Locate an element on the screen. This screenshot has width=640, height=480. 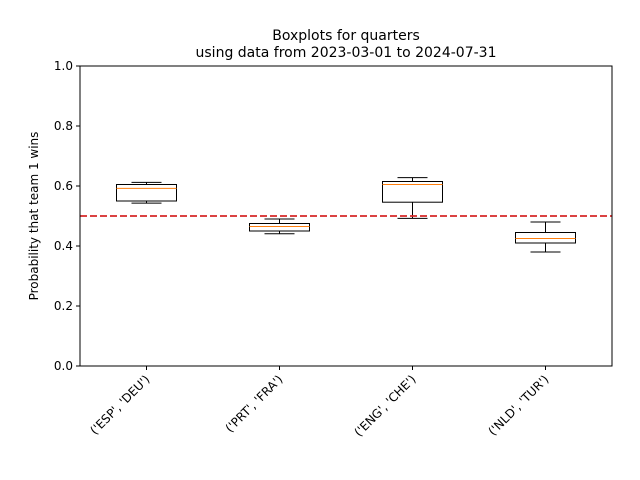
x-tick-label: ('NLD', 'TUR') is located at coordinates (518, 405).